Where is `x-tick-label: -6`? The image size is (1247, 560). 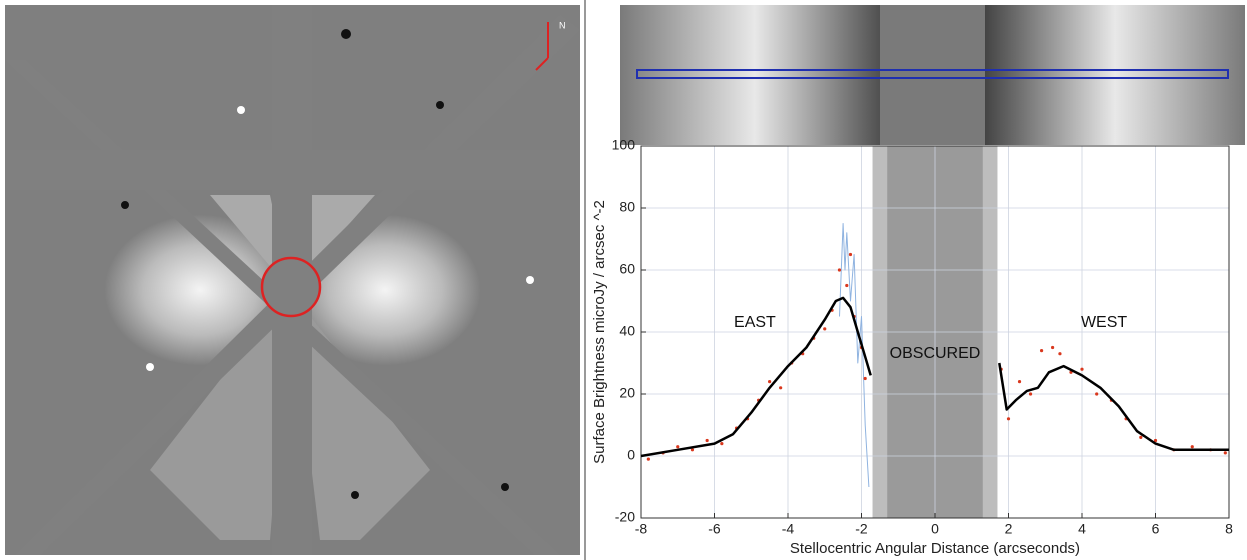 x-tick-label: -6 is located at coordinates (714, 529).